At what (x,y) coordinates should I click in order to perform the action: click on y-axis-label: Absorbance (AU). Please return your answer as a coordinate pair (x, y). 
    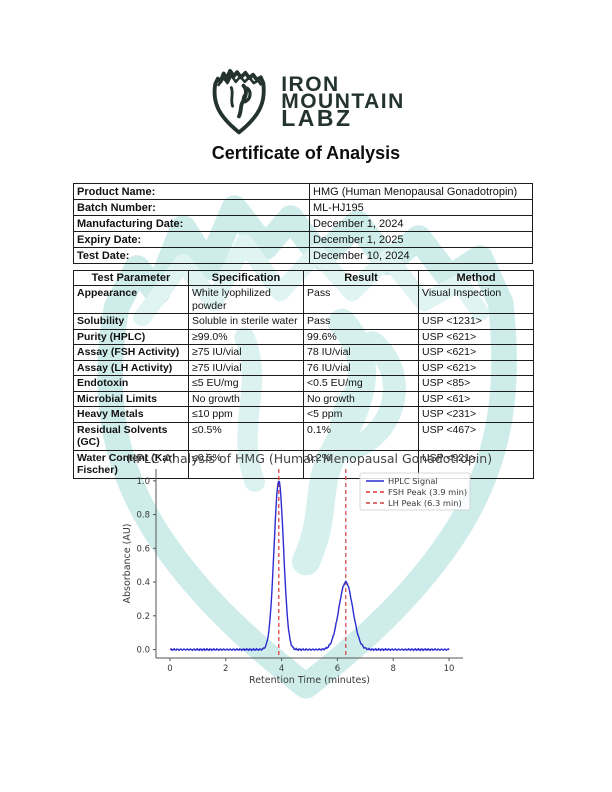
    Looking at the image, I should click on (127, 563).